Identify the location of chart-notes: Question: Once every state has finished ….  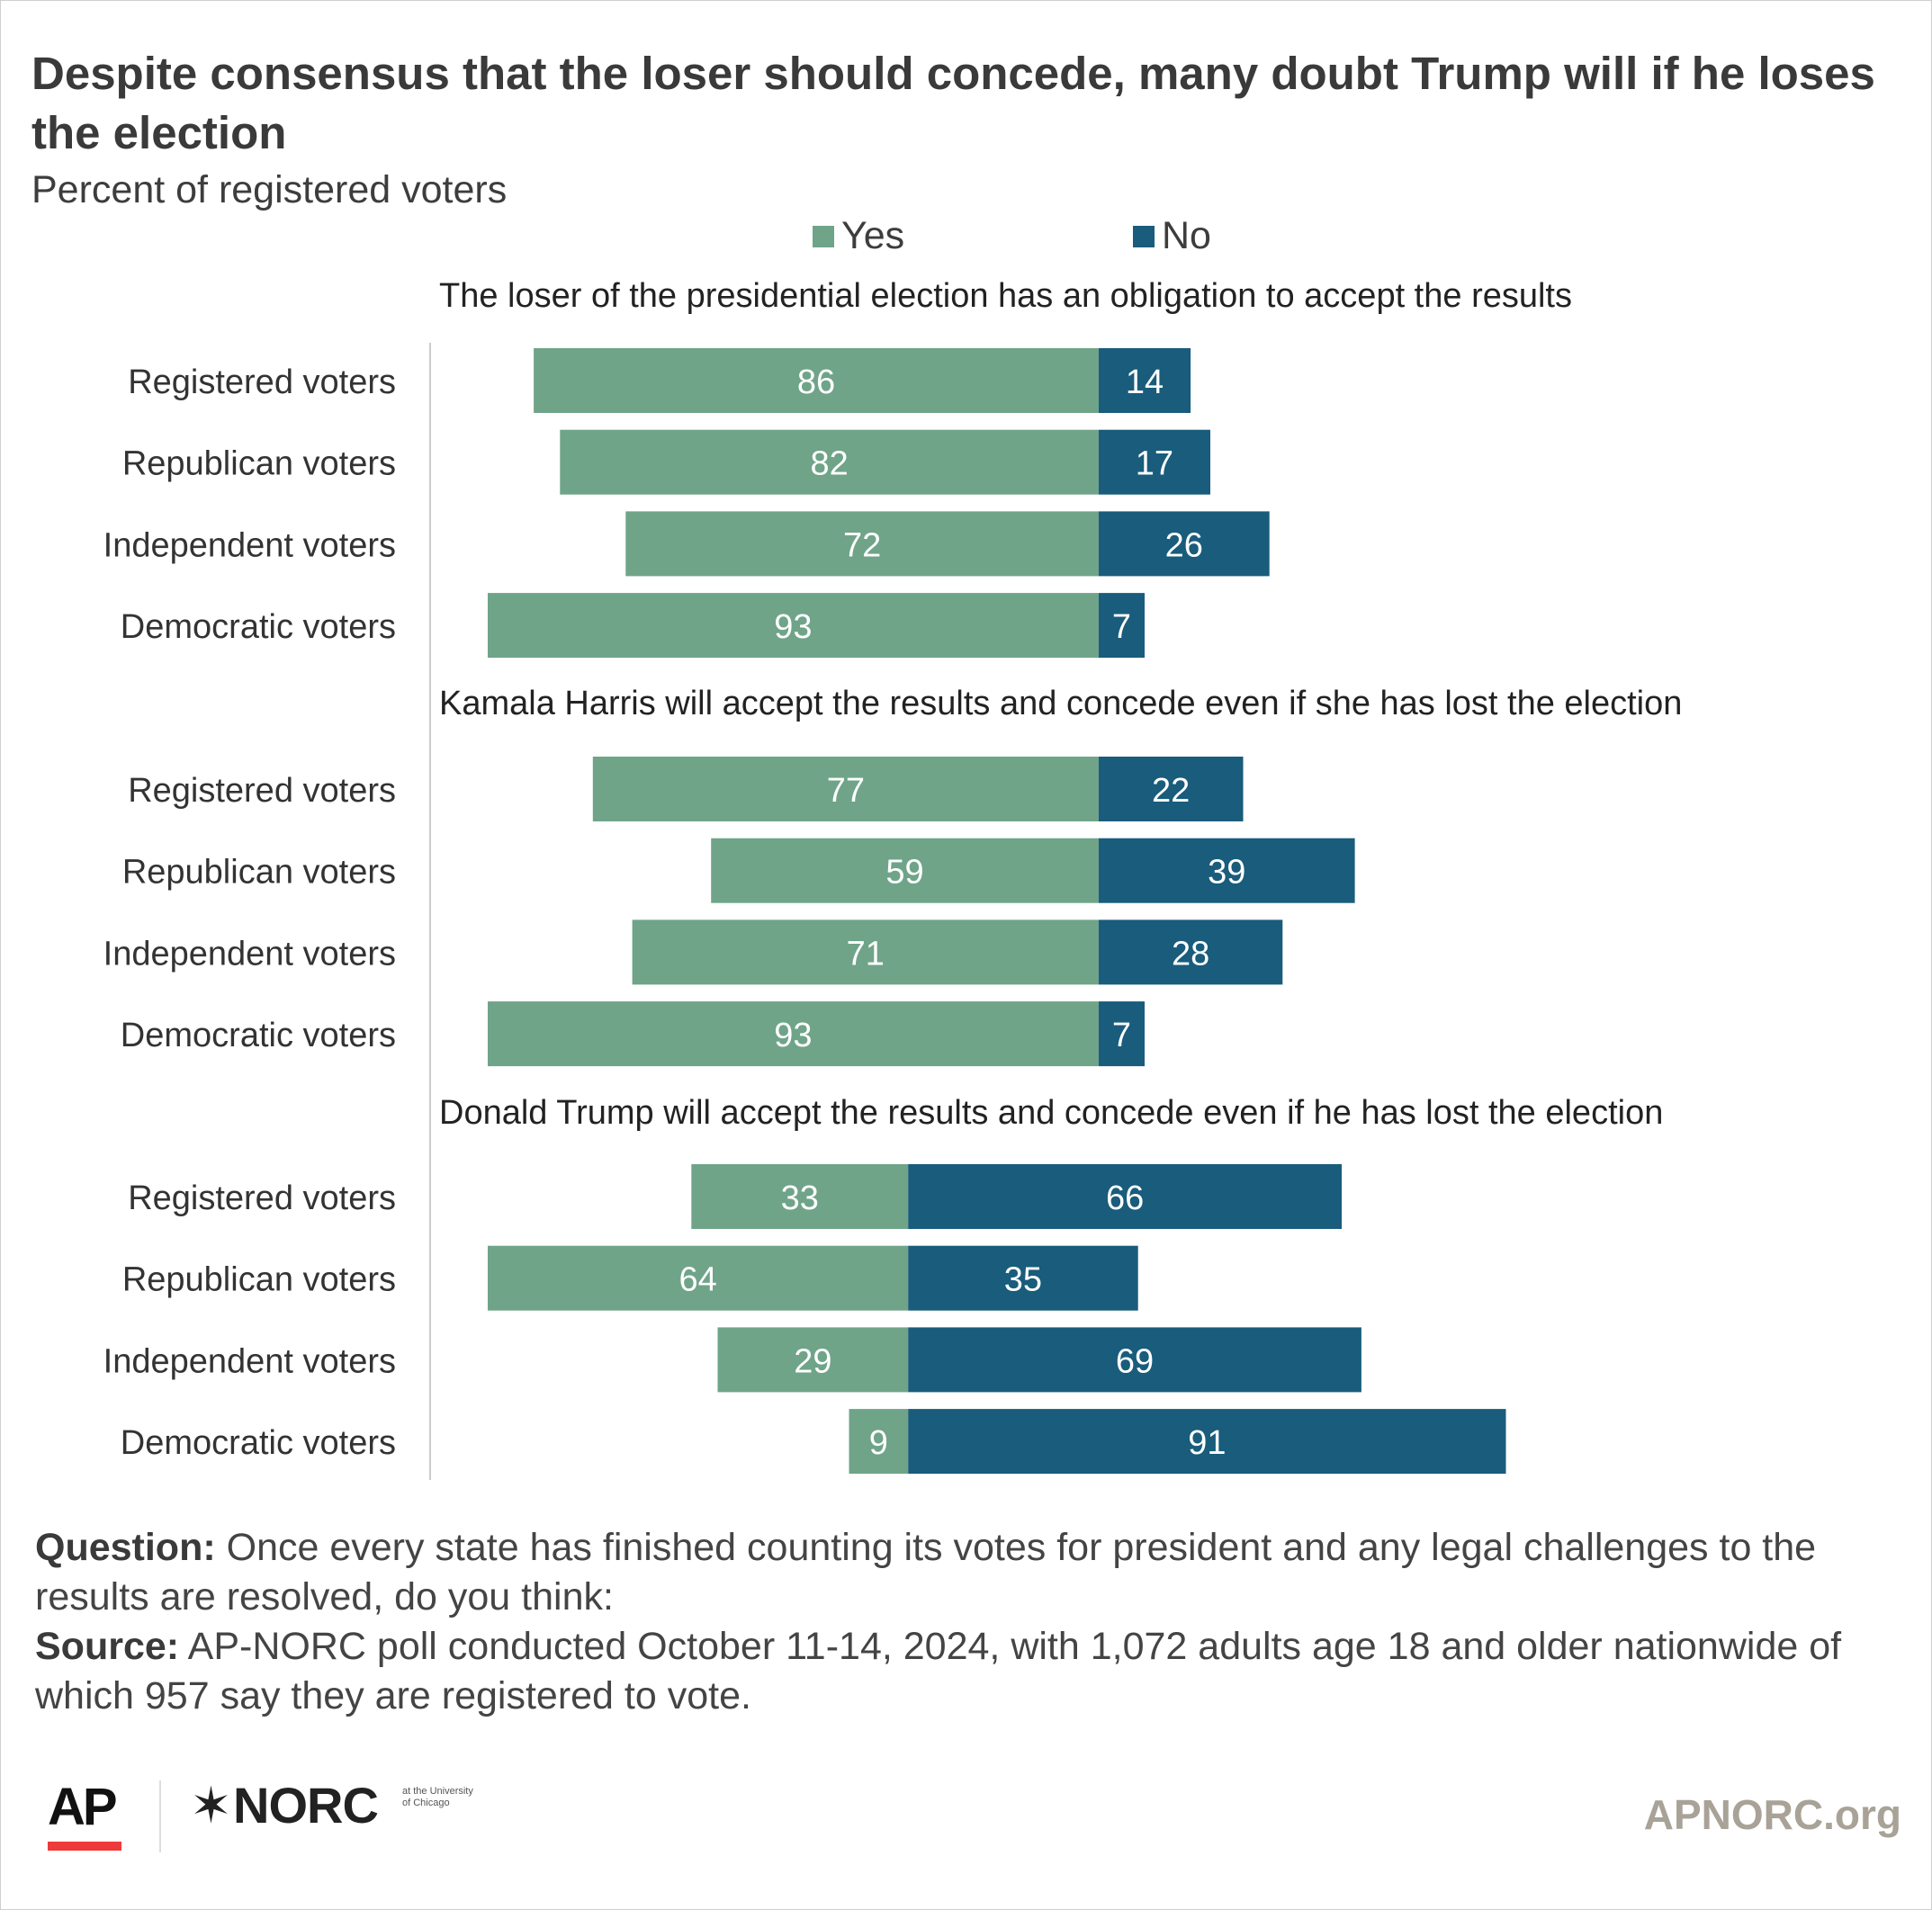
(962, 1622).